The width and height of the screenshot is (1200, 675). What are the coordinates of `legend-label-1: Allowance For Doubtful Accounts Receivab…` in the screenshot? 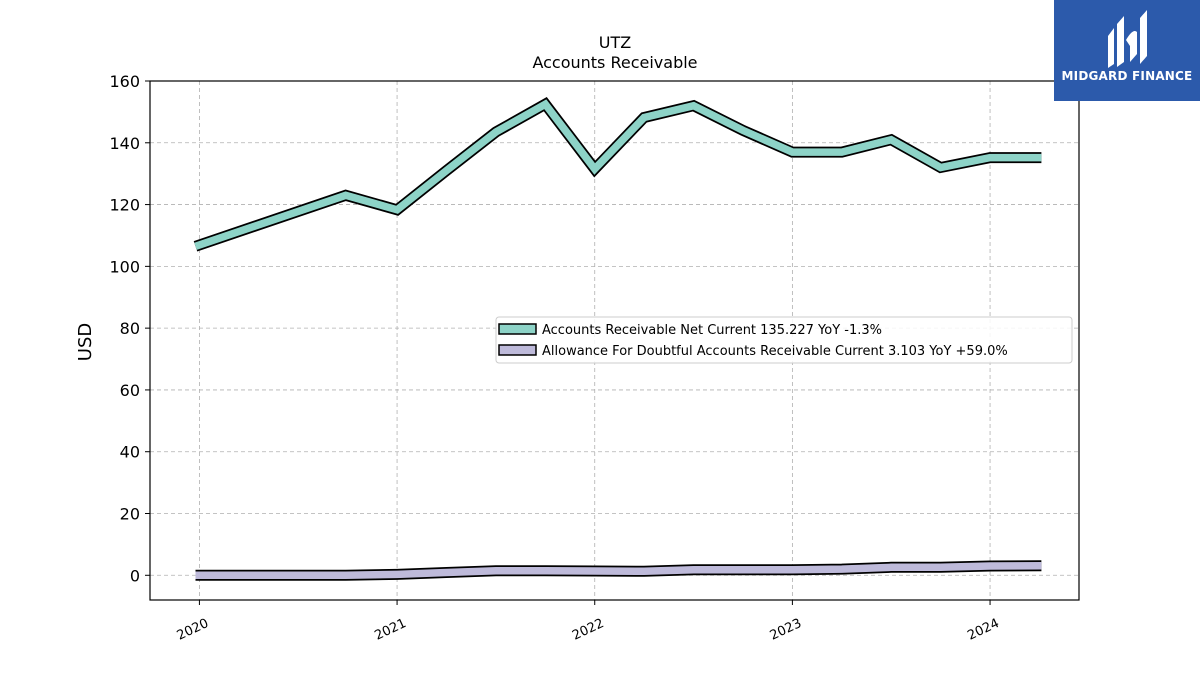 It's located at (775, 351).